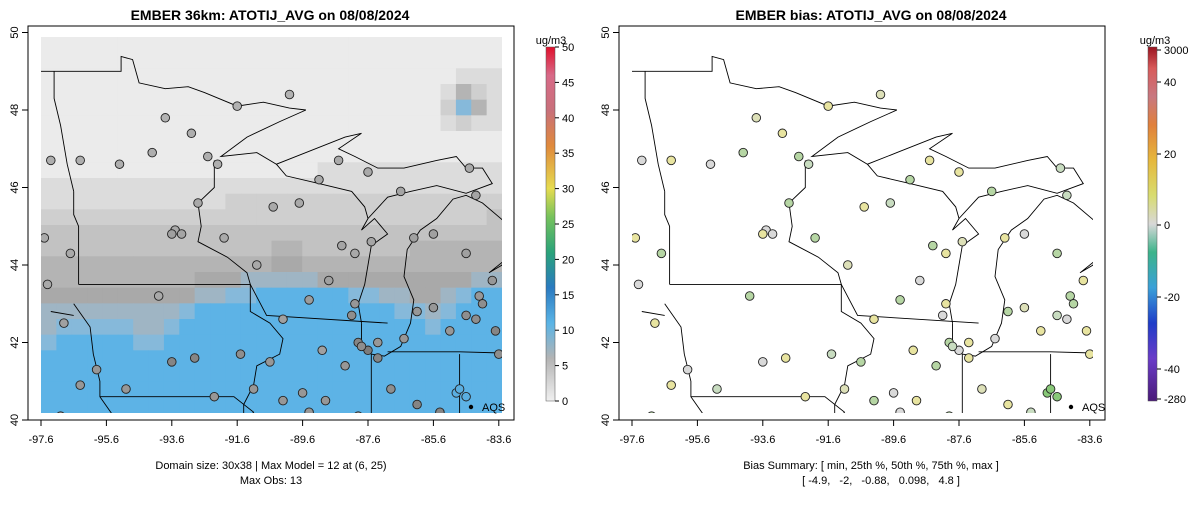 Image resolution: width=1200 pixels, height=507 pixels. I want to click on left-boundary-line, so click(64, 131).